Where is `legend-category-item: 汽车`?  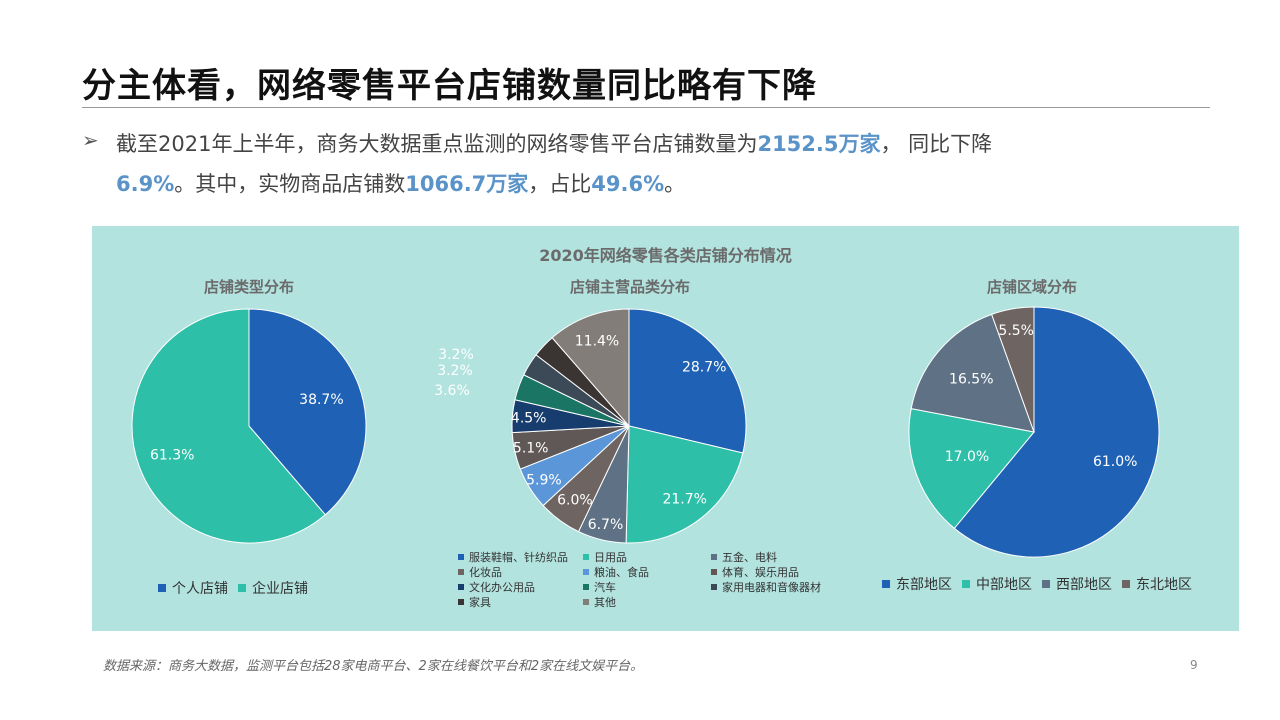 legend-category-item: 汽车 is located at coordinates (599, 587).